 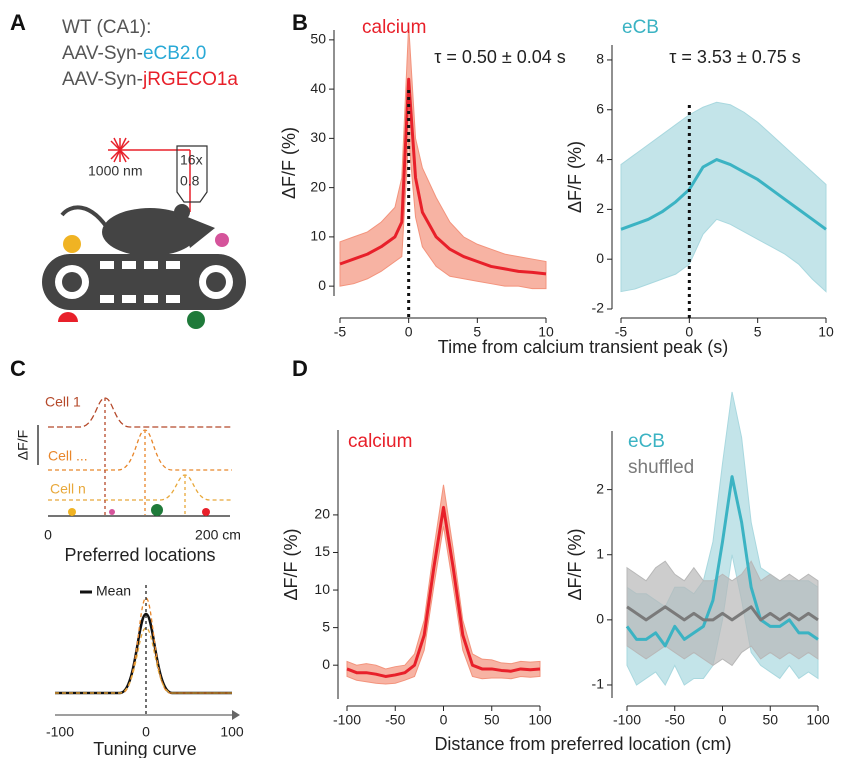 What do you see at coordinates (583, 347) in the screenshot?
I see `x-axis-label: Time from calcium transient peak (s)` at bounding box center [583, 347].